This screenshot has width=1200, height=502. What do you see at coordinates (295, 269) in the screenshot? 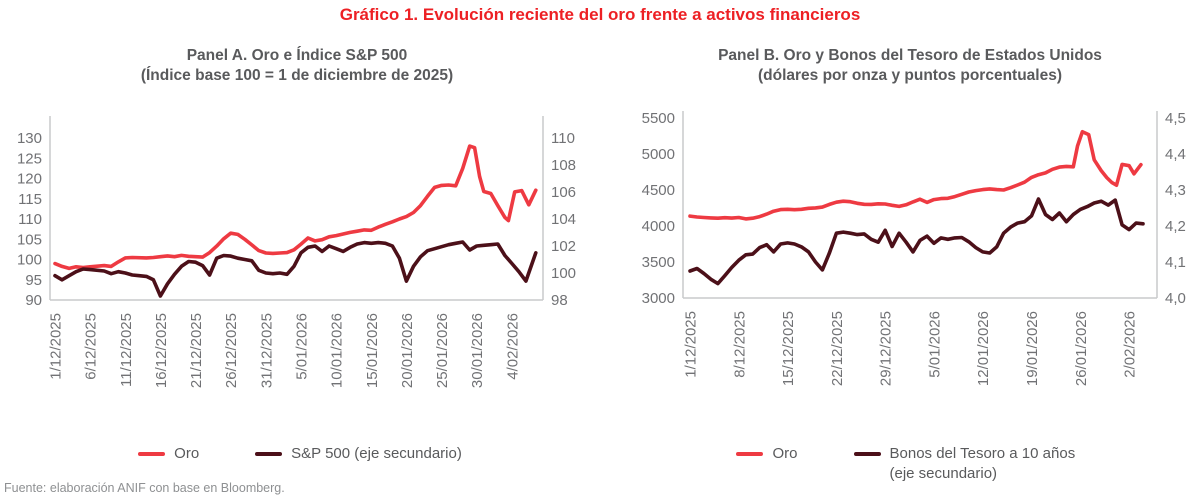
I see `panel-a-secondary-line` at bounding box center [295, 269].